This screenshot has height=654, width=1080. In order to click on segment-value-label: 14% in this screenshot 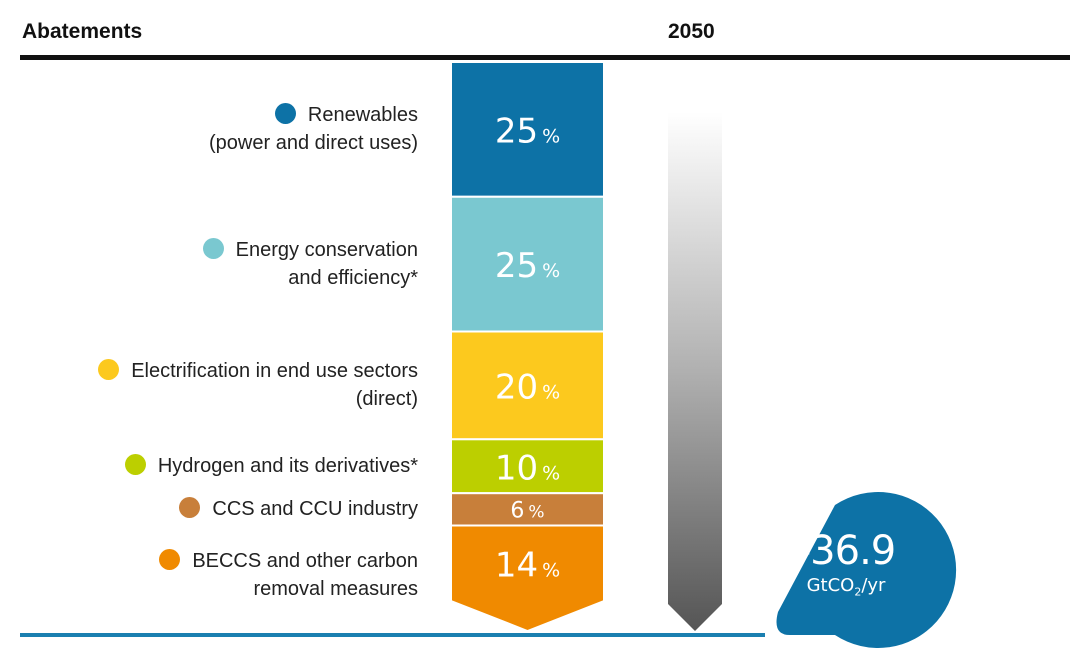, I will do `click(527, 565)`.